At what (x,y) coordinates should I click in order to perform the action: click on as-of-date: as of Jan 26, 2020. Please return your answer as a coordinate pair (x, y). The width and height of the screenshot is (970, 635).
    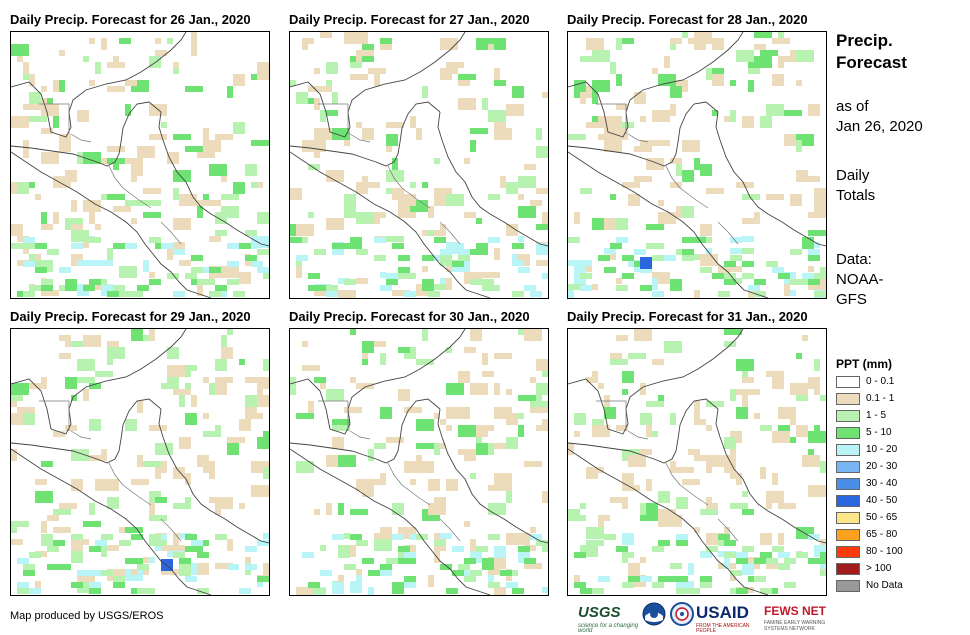
    Looking at the image, I should click on (879, 117).